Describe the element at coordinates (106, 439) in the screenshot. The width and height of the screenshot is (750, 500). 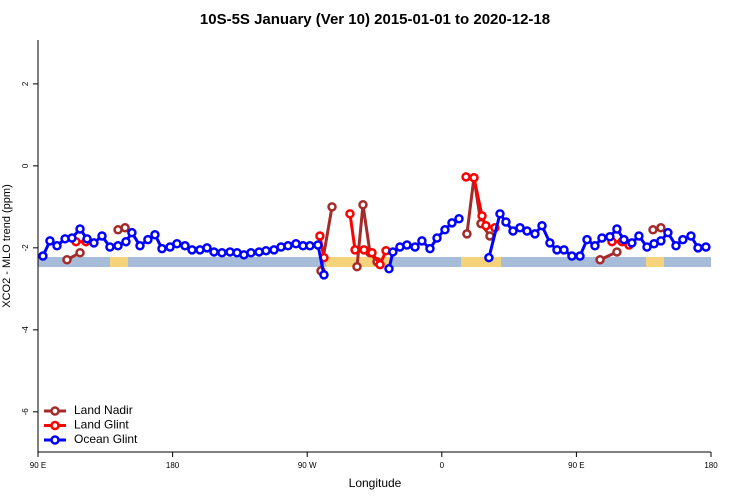
I see `legend-label: Ocean Glint` at that location.